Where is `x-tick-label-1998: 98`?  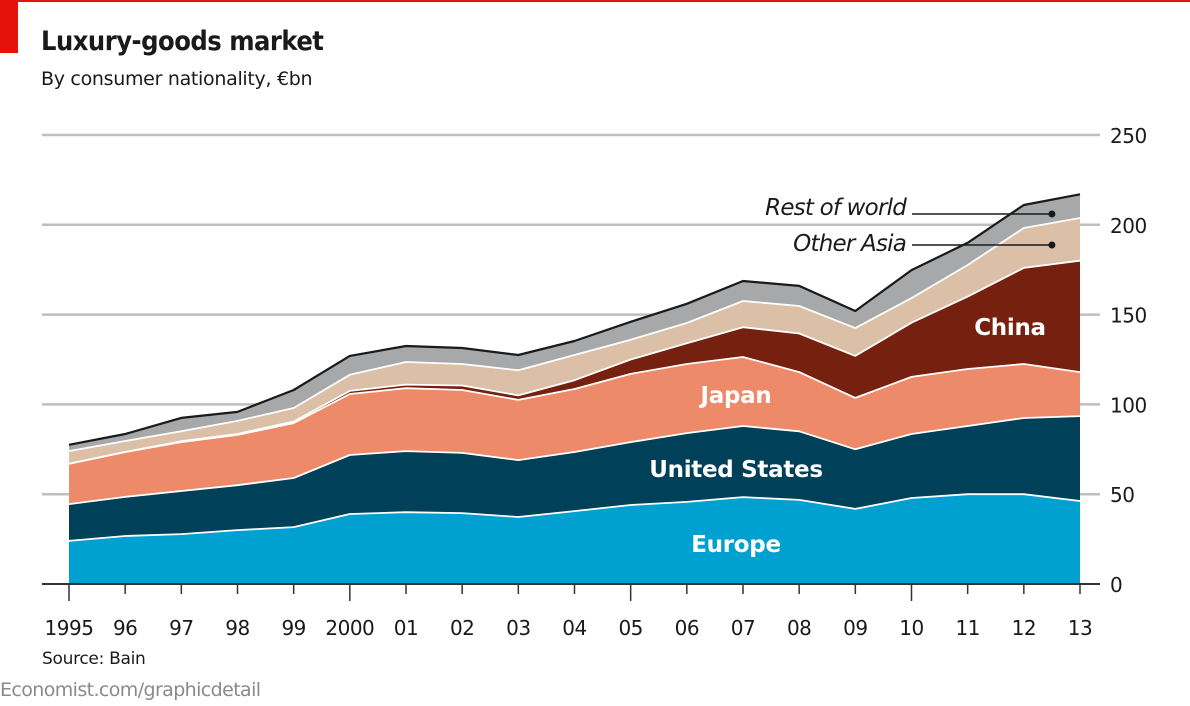 x-tick-label-1998: 98 is located at coordinates (237, 628).